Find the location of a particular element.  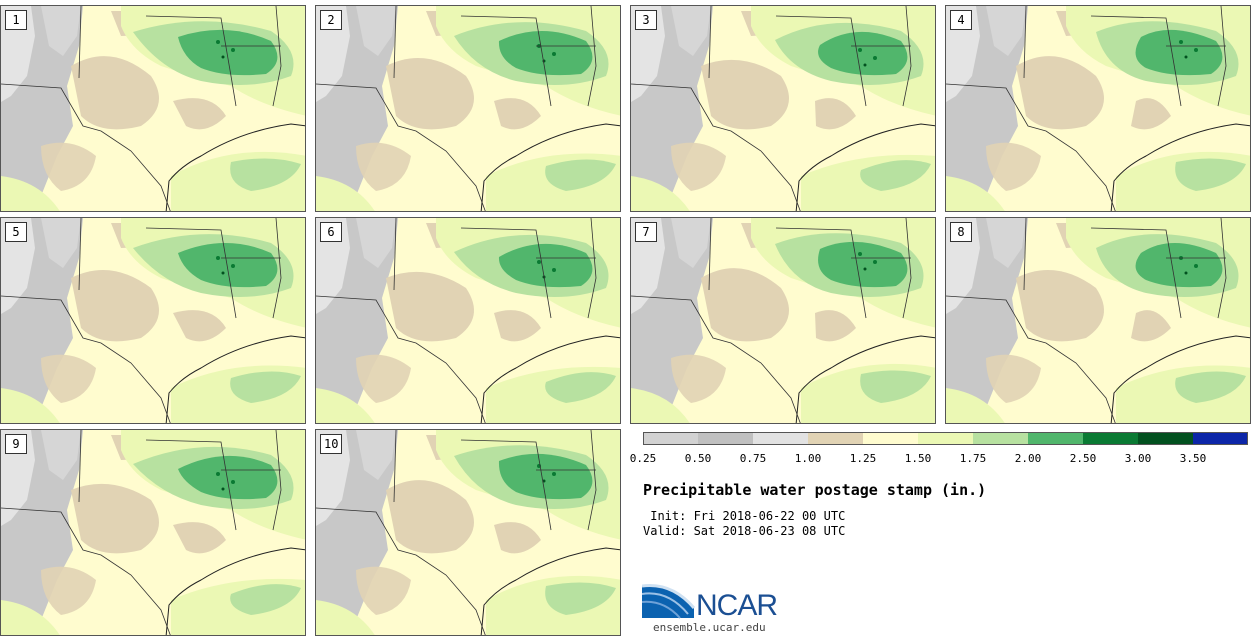

colorbar-tick-label: 1.50 is located at coordinates (918, 458).